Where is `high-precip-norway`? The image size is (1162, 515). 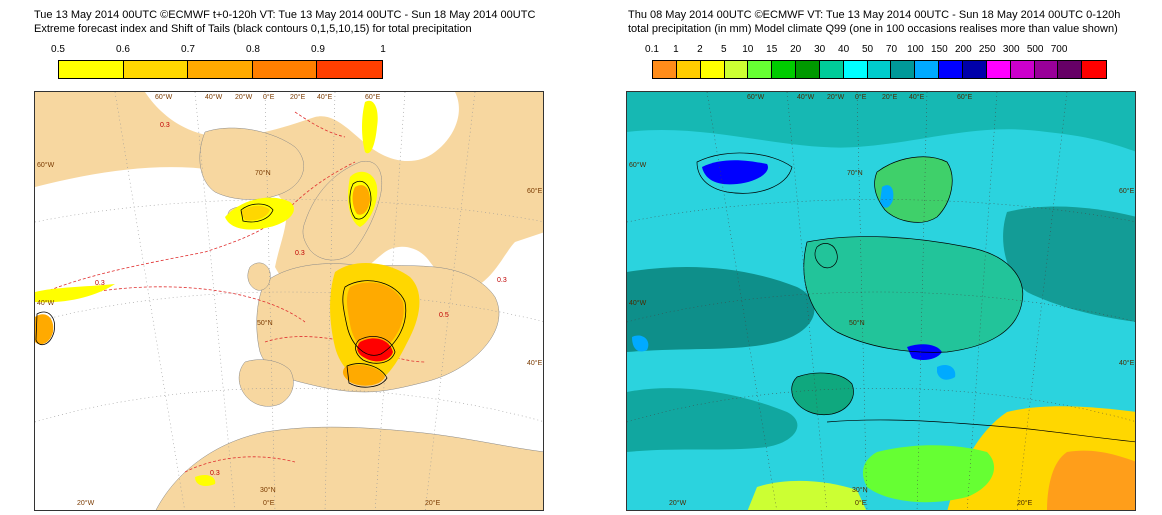 high-precip-norway is located at coordinates (887, 196).